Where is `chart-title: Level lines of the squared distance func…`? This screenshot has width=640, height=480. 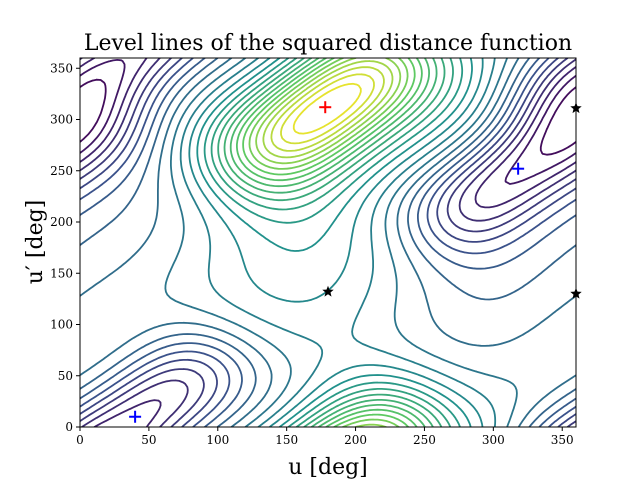
chart-title: Level lines of the squared distance func… is located at coordinates (328, 43).